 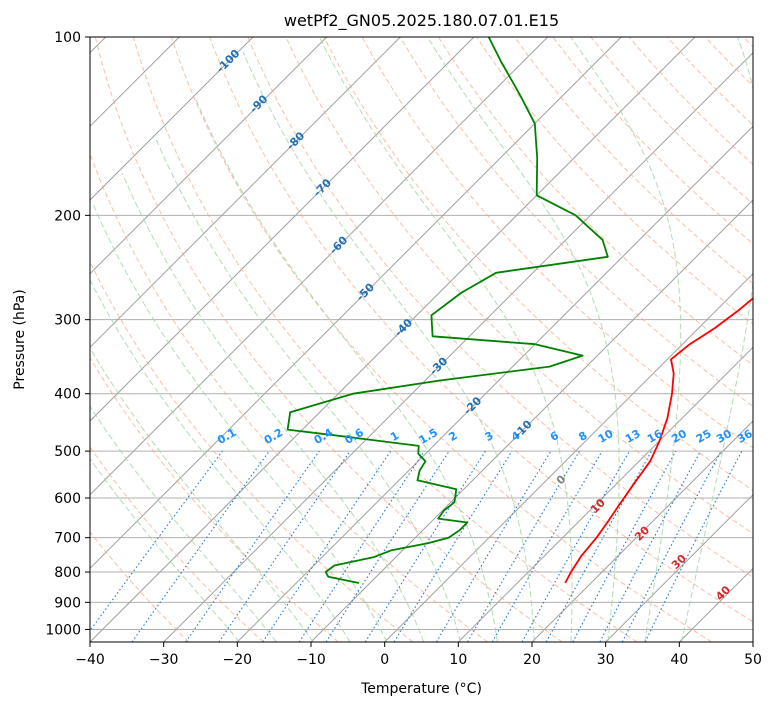 I want to click on y-tick-label: 600, so click(x=67, y=499).